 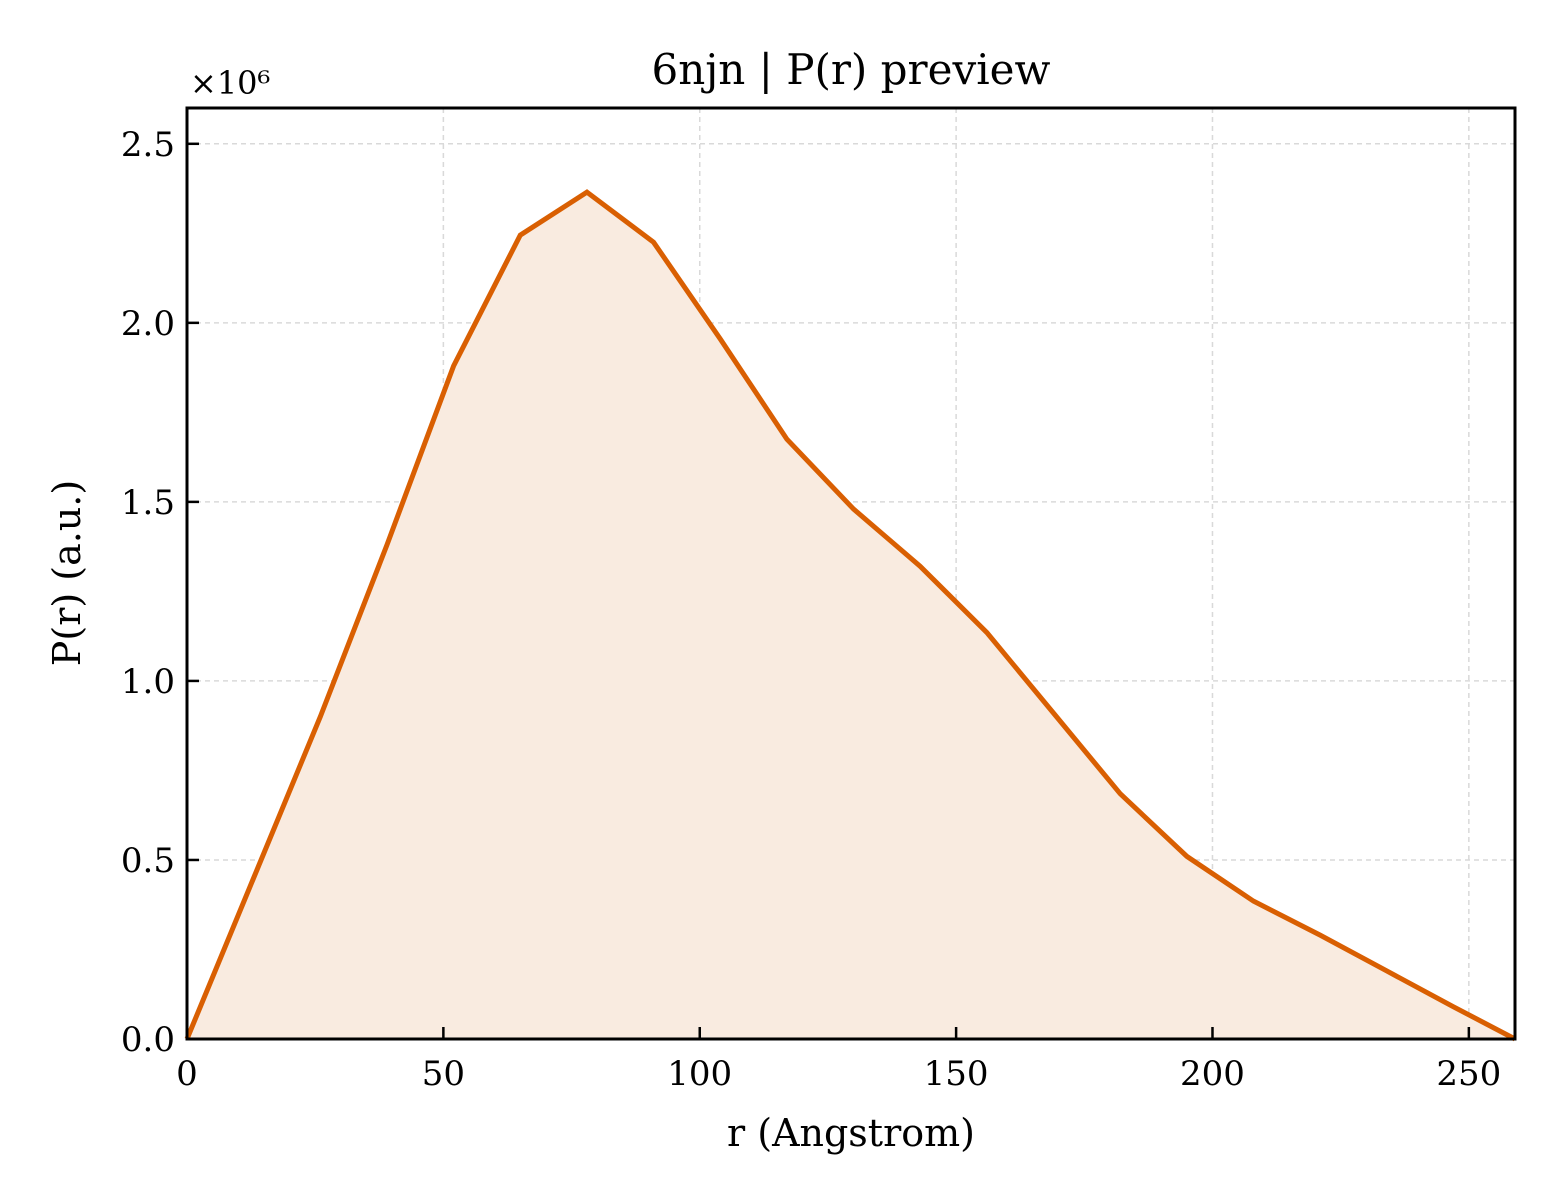 What do you see at coordinates (148, 682) in the screenshot?
I see `y-tick-label: 1.0` at bounding box center [148, 682].